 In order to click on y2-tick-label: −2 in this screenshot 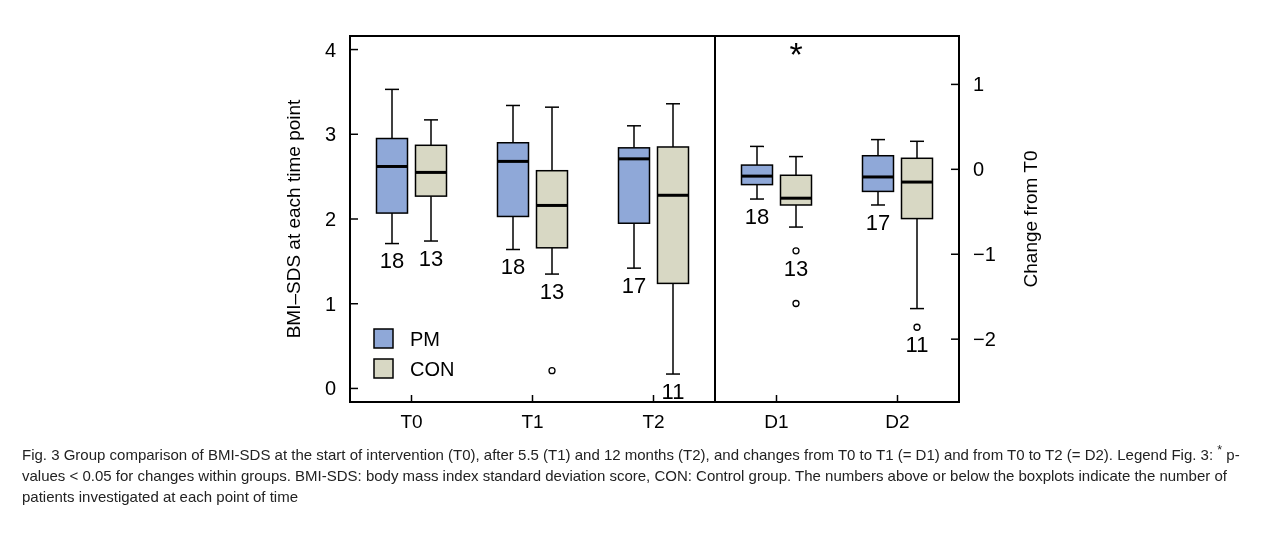, I will do `click(984, 339)`.